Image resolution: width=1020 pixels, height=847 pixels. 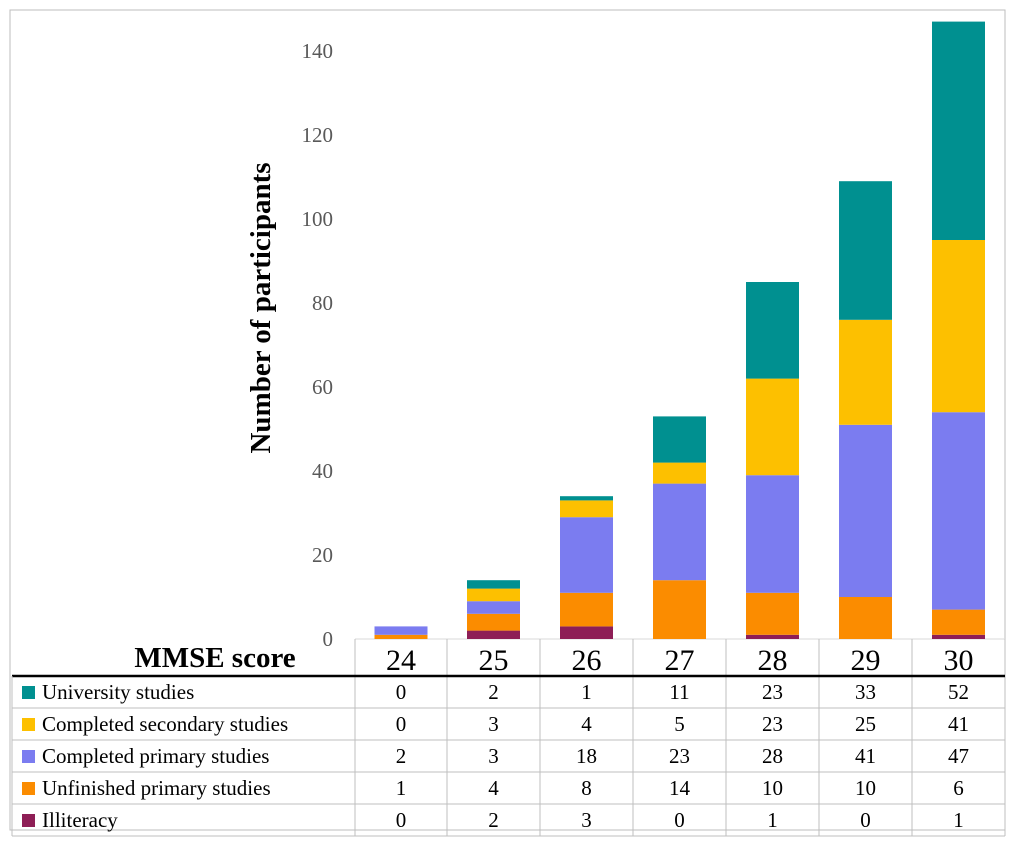 What do you see at coordinates (261, 307) in the screenshot?
I see `y-axis-title: Number of participants` at bounding box center [261, 307].